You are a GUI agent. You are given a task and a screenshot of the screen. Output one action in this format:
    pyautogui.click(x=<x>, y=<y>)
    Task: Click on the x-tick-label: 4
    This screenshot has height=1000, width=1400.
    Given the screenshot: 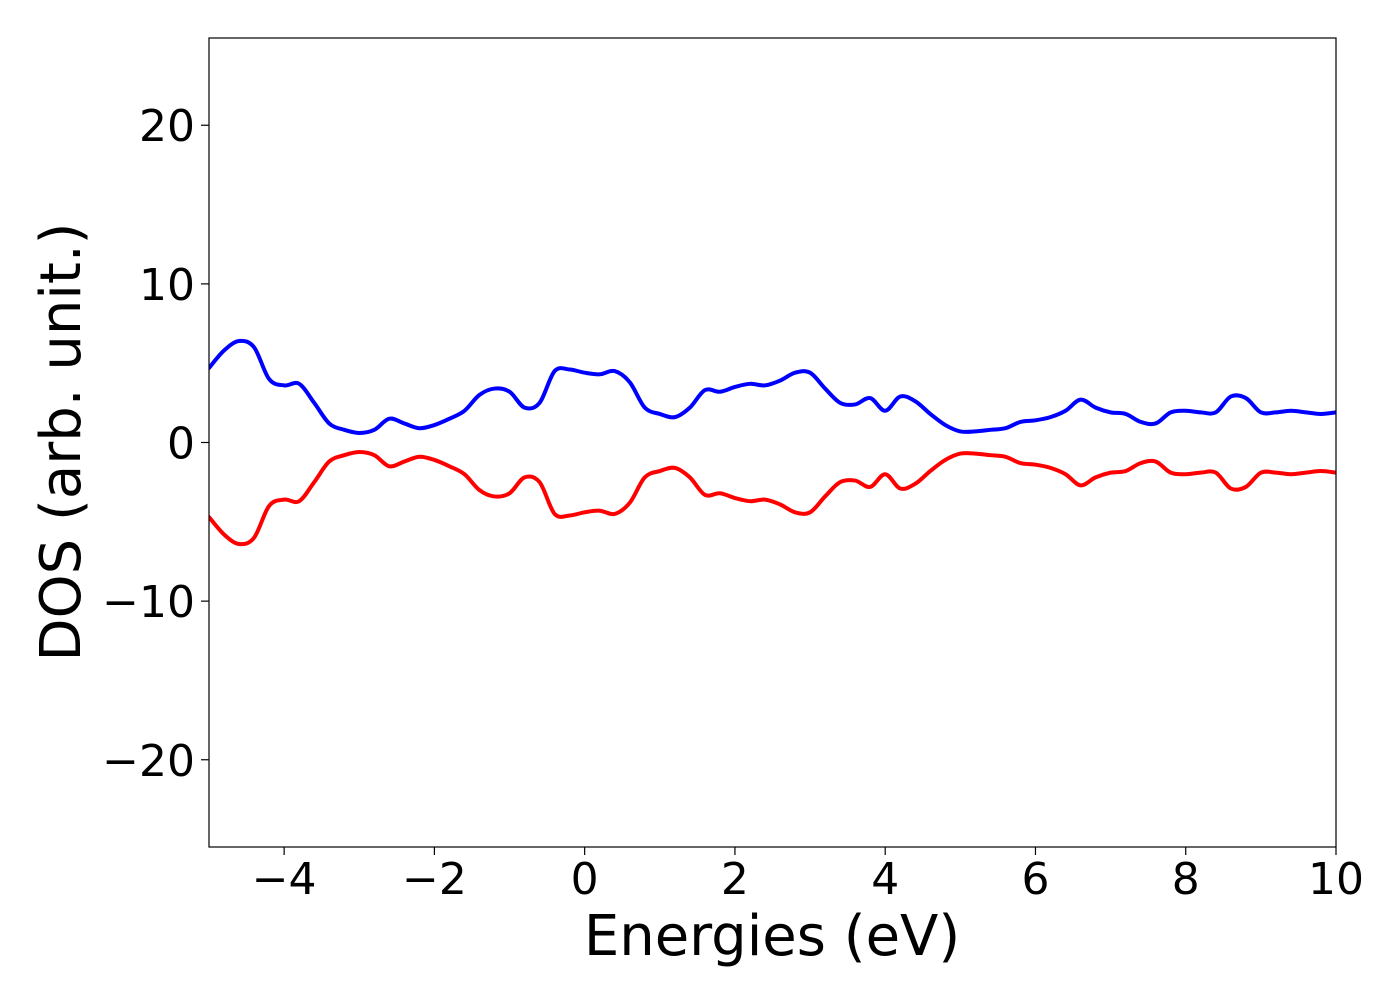 What is the action you would take?
    pyautogui.click(x=885, y=879)
    